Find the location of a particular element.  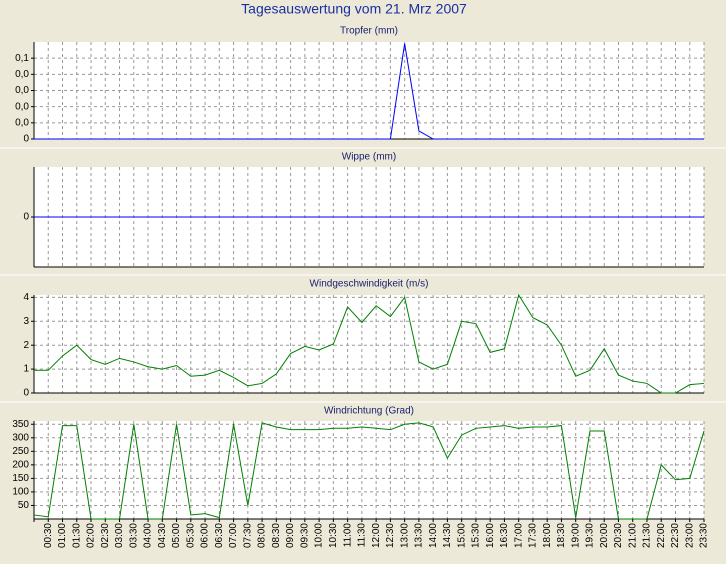

x-tick-label: 03:30 is located at coordinates (133, 535).